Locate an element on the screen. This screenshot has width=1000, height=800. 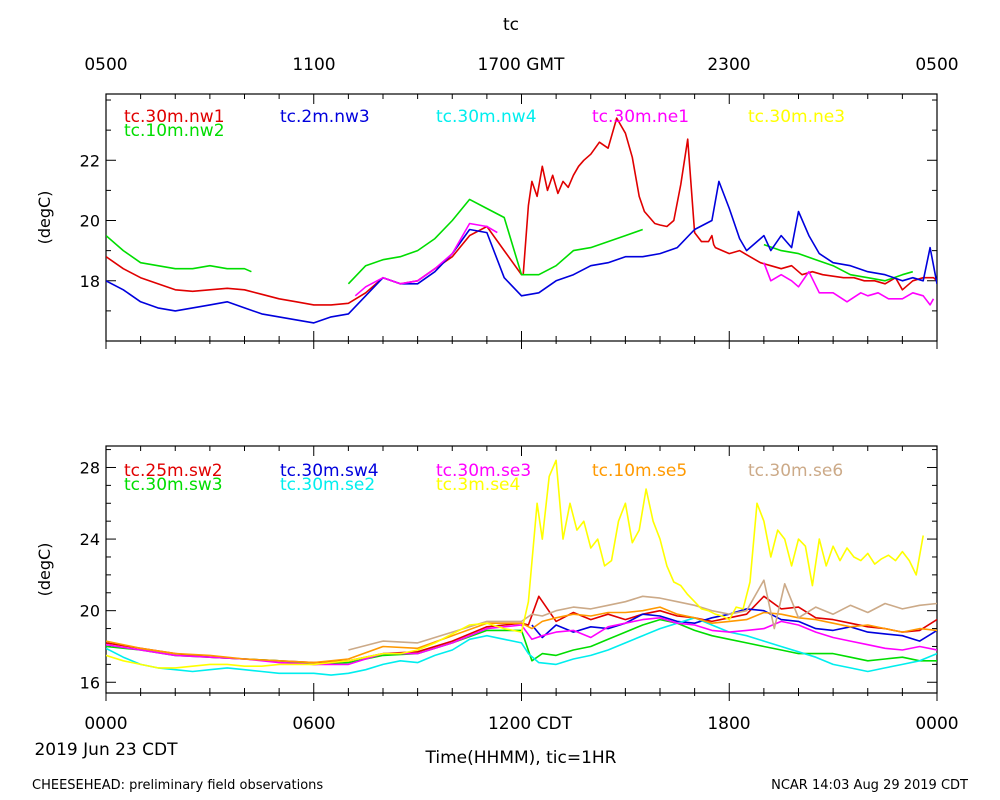
series-line-tc-30m-ne1 is located at coordinates (644, 264).